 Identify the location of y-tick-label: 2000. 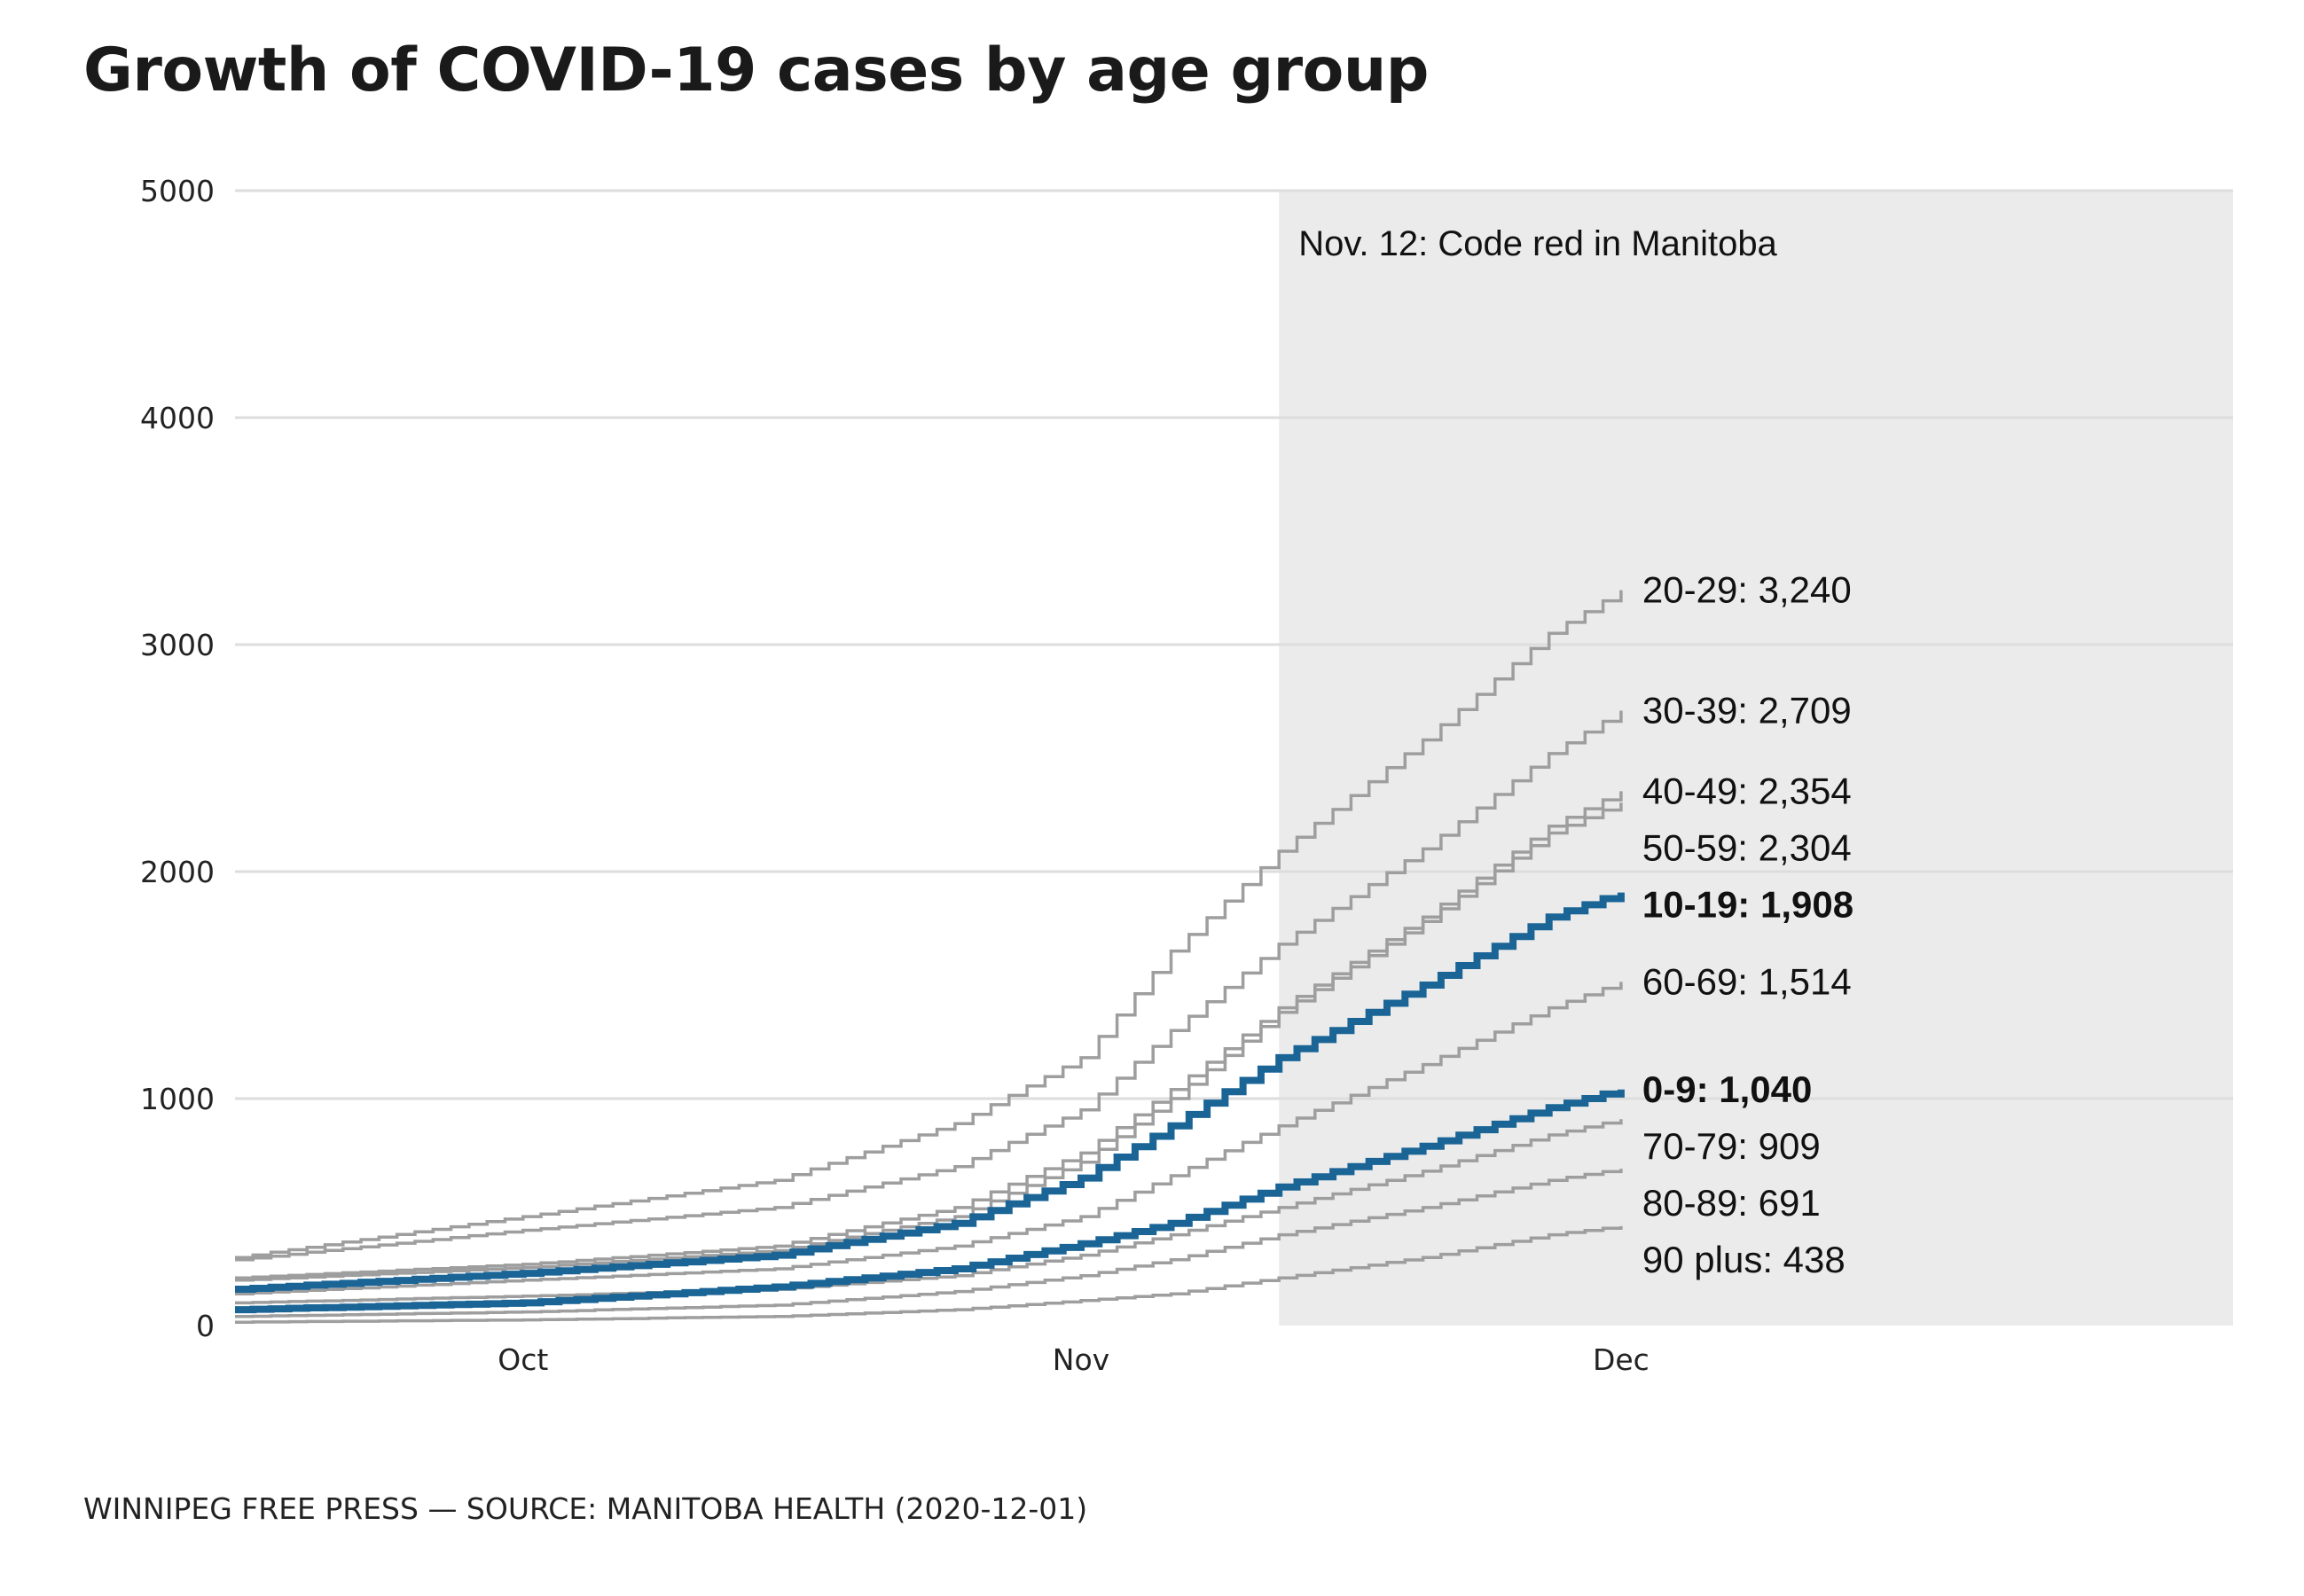
(178, 872).